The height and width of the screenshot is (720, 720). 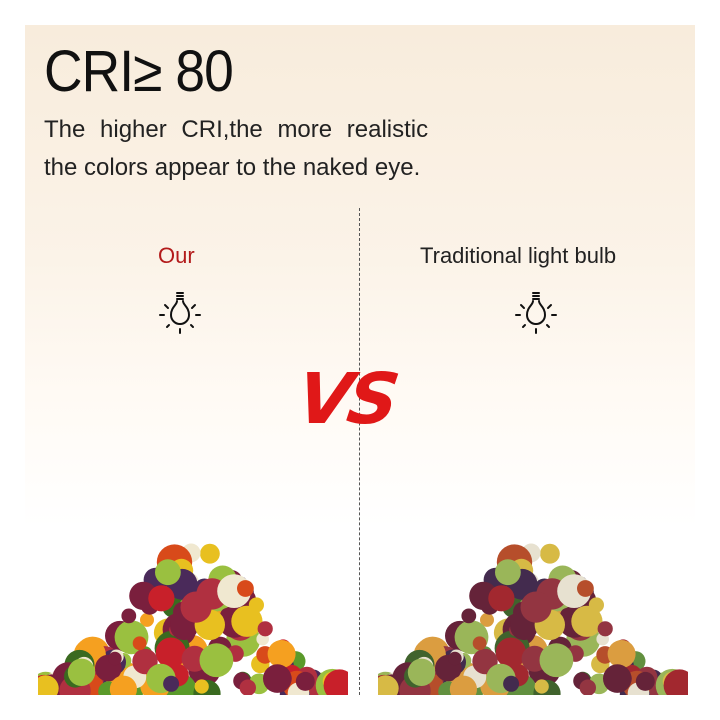 What do you see at coordinates (139, 71) in the screenshot?
I see `cri-headline: CRI≥ 80` at bounding box center [139, 71].